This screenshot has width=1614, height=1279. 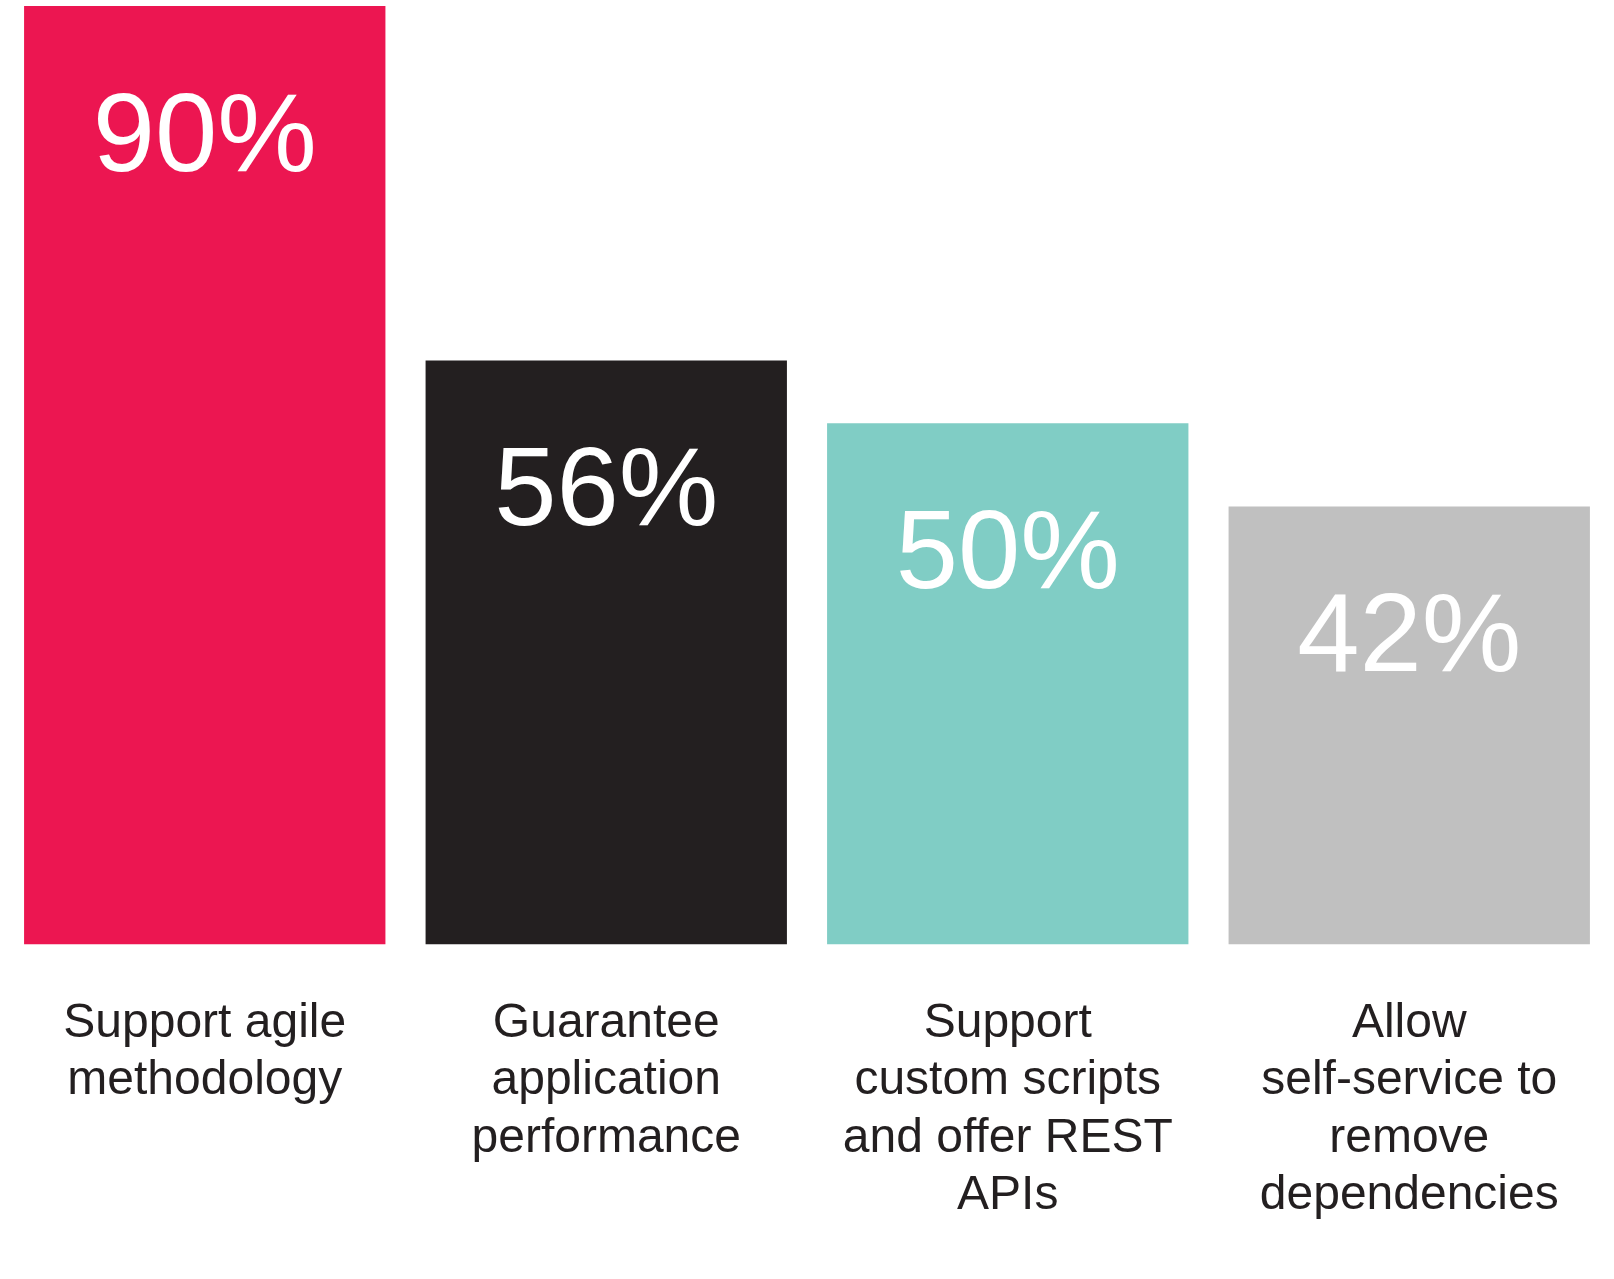 I want to click on x-tick-label: Support custom scripts and offer REST APIs, so click(x=1007, y=1106).